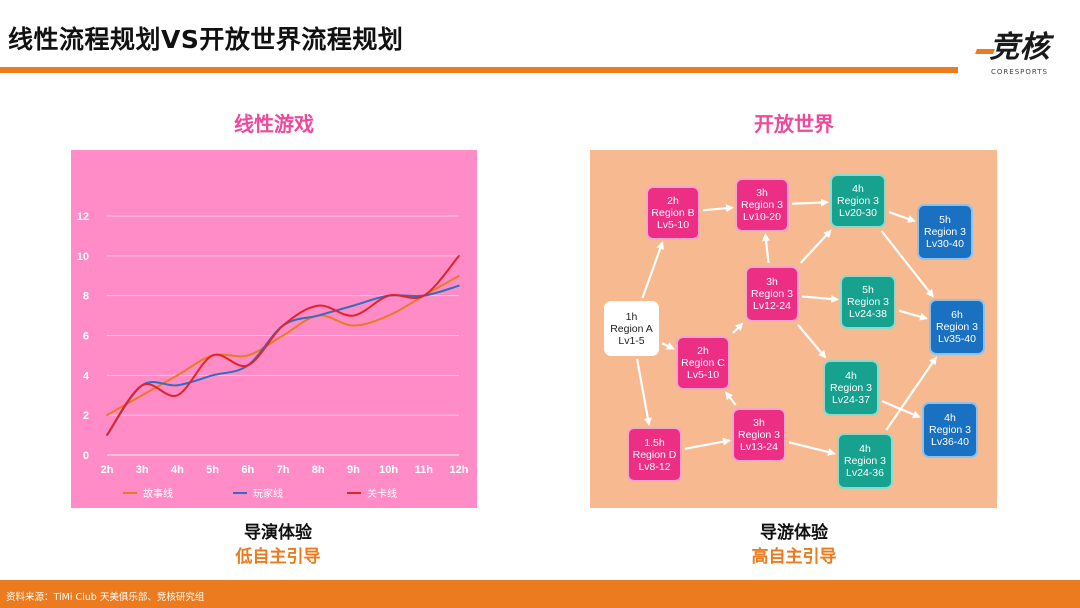 The height and width of the screenshot is (608, 1080). I want to click on node-level: Lv8-12, so click(654, 466).